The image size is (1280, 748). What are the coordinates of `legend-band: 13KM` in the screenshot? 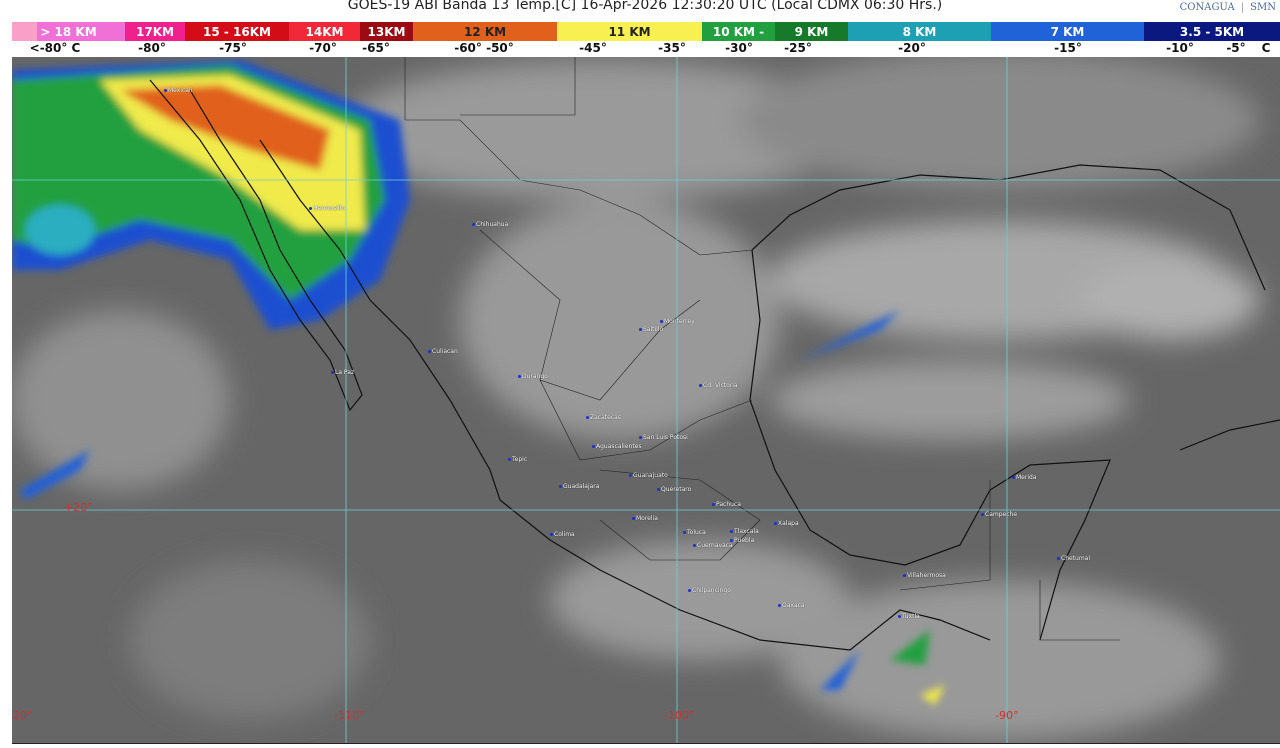 It's located at (386, 31).